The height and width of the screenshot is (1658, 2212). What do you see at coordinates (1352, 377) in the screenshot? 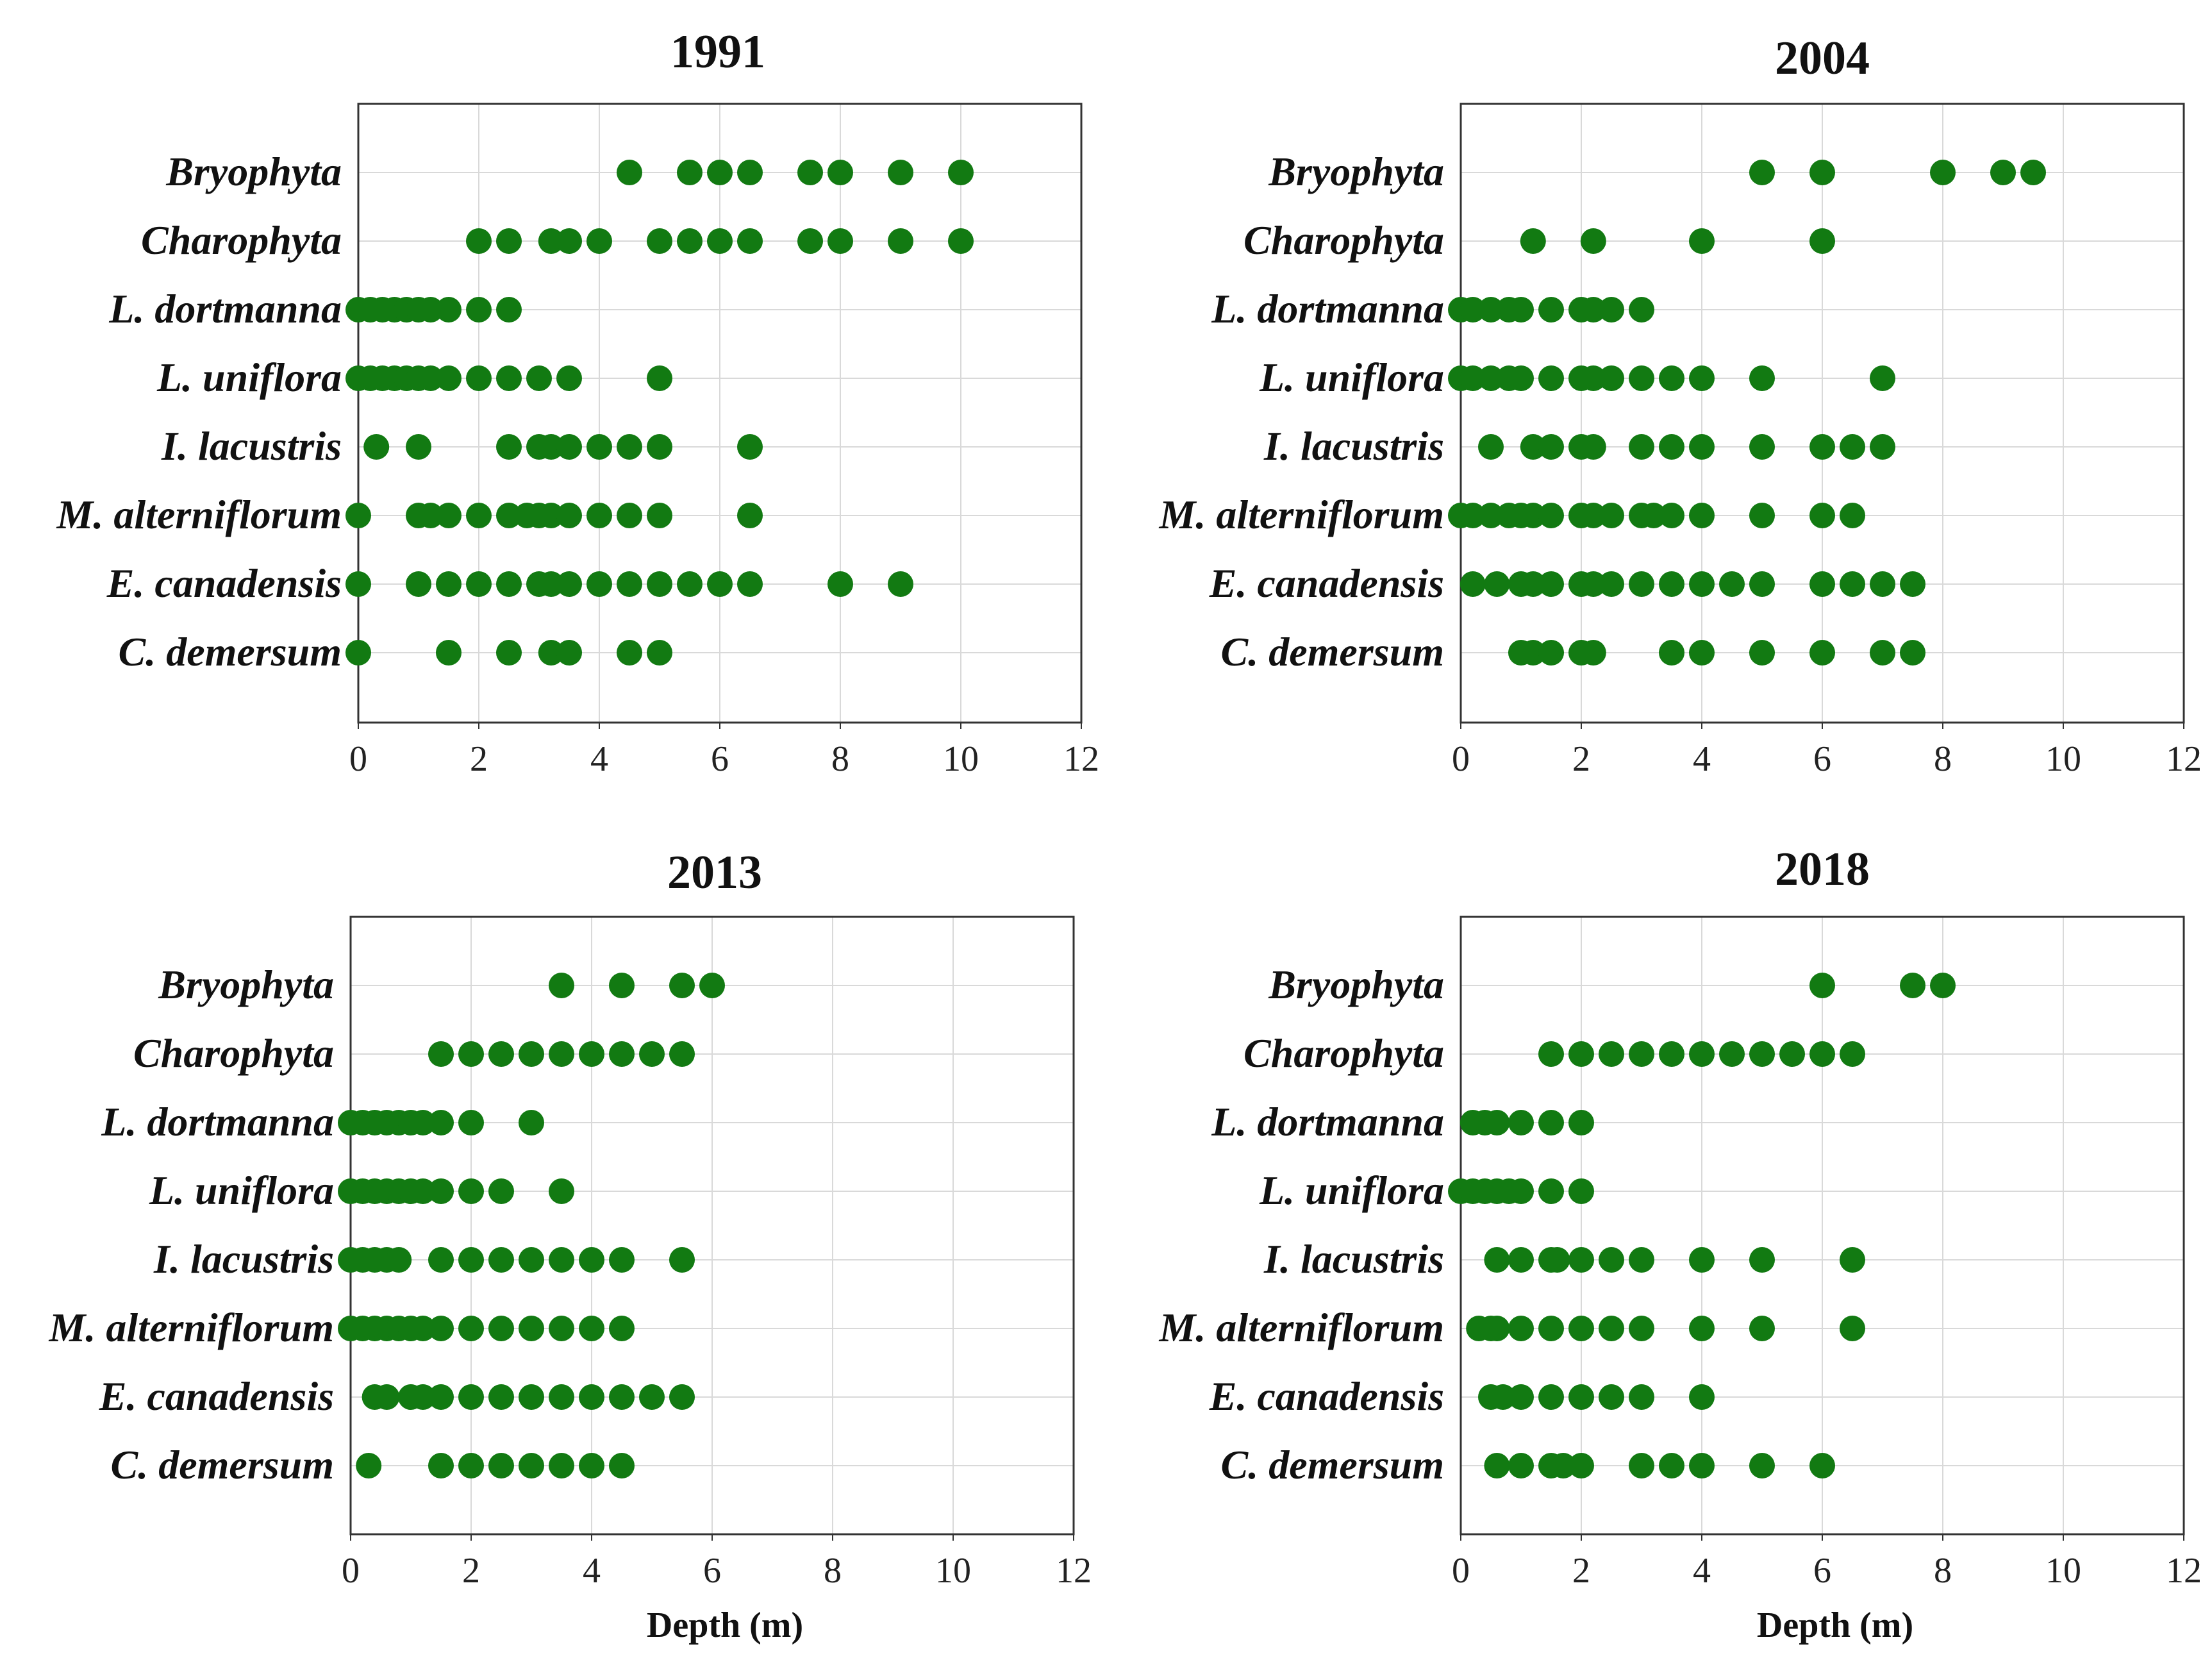
I see `y-category-label: L. uniflora` at bounding box center [1352, 377].